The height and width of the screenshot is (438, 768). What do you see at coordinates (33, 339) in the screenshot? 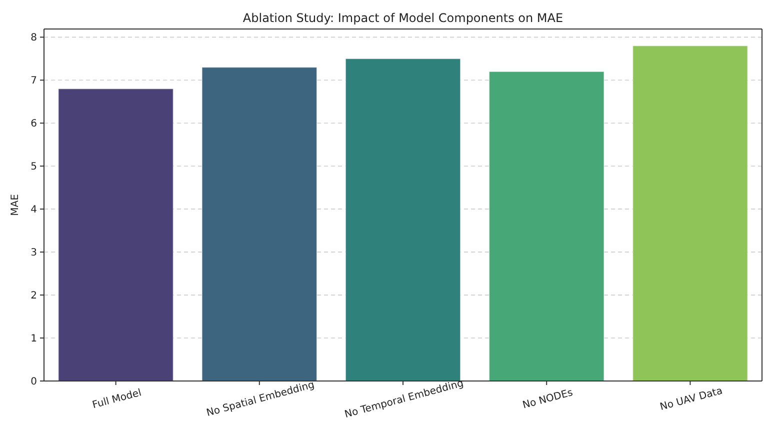
I see `y-tick-label: 1` at bounding box center [33, 339].